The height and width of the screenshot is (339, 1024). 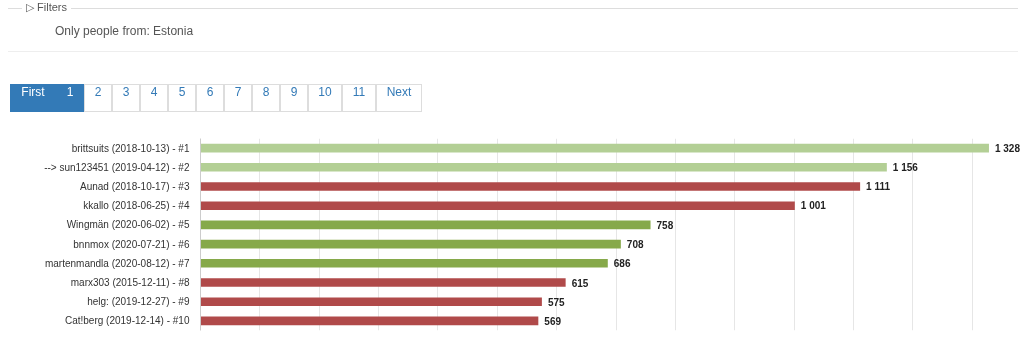 I want to click on y-tick-label: martenmandla (2020-08-12) - #7, so click(x=117, y=263).